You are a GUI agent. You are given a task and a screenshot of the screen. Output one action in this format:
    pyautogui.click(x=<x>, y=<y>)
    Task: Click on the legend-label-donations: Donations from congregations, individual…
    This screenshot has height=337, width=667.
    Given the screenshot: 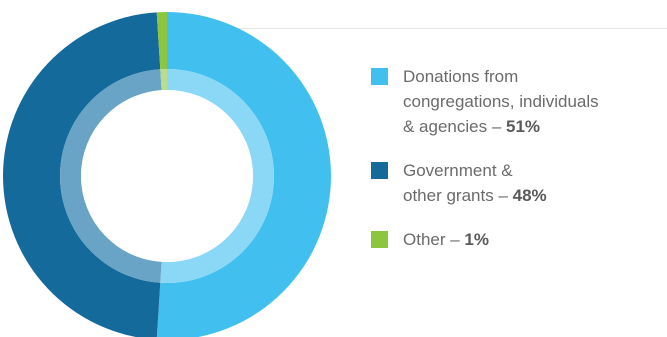 What is the action you would take?
    pyautogui.click(x=535, y=101)
    